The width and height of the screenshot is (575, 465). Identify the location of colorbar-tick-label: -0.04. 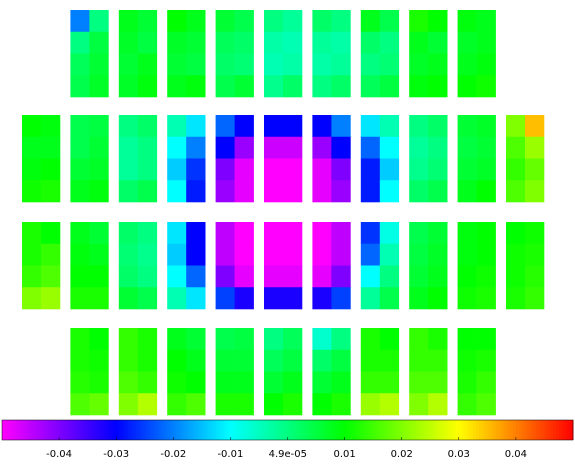
(59, 454).